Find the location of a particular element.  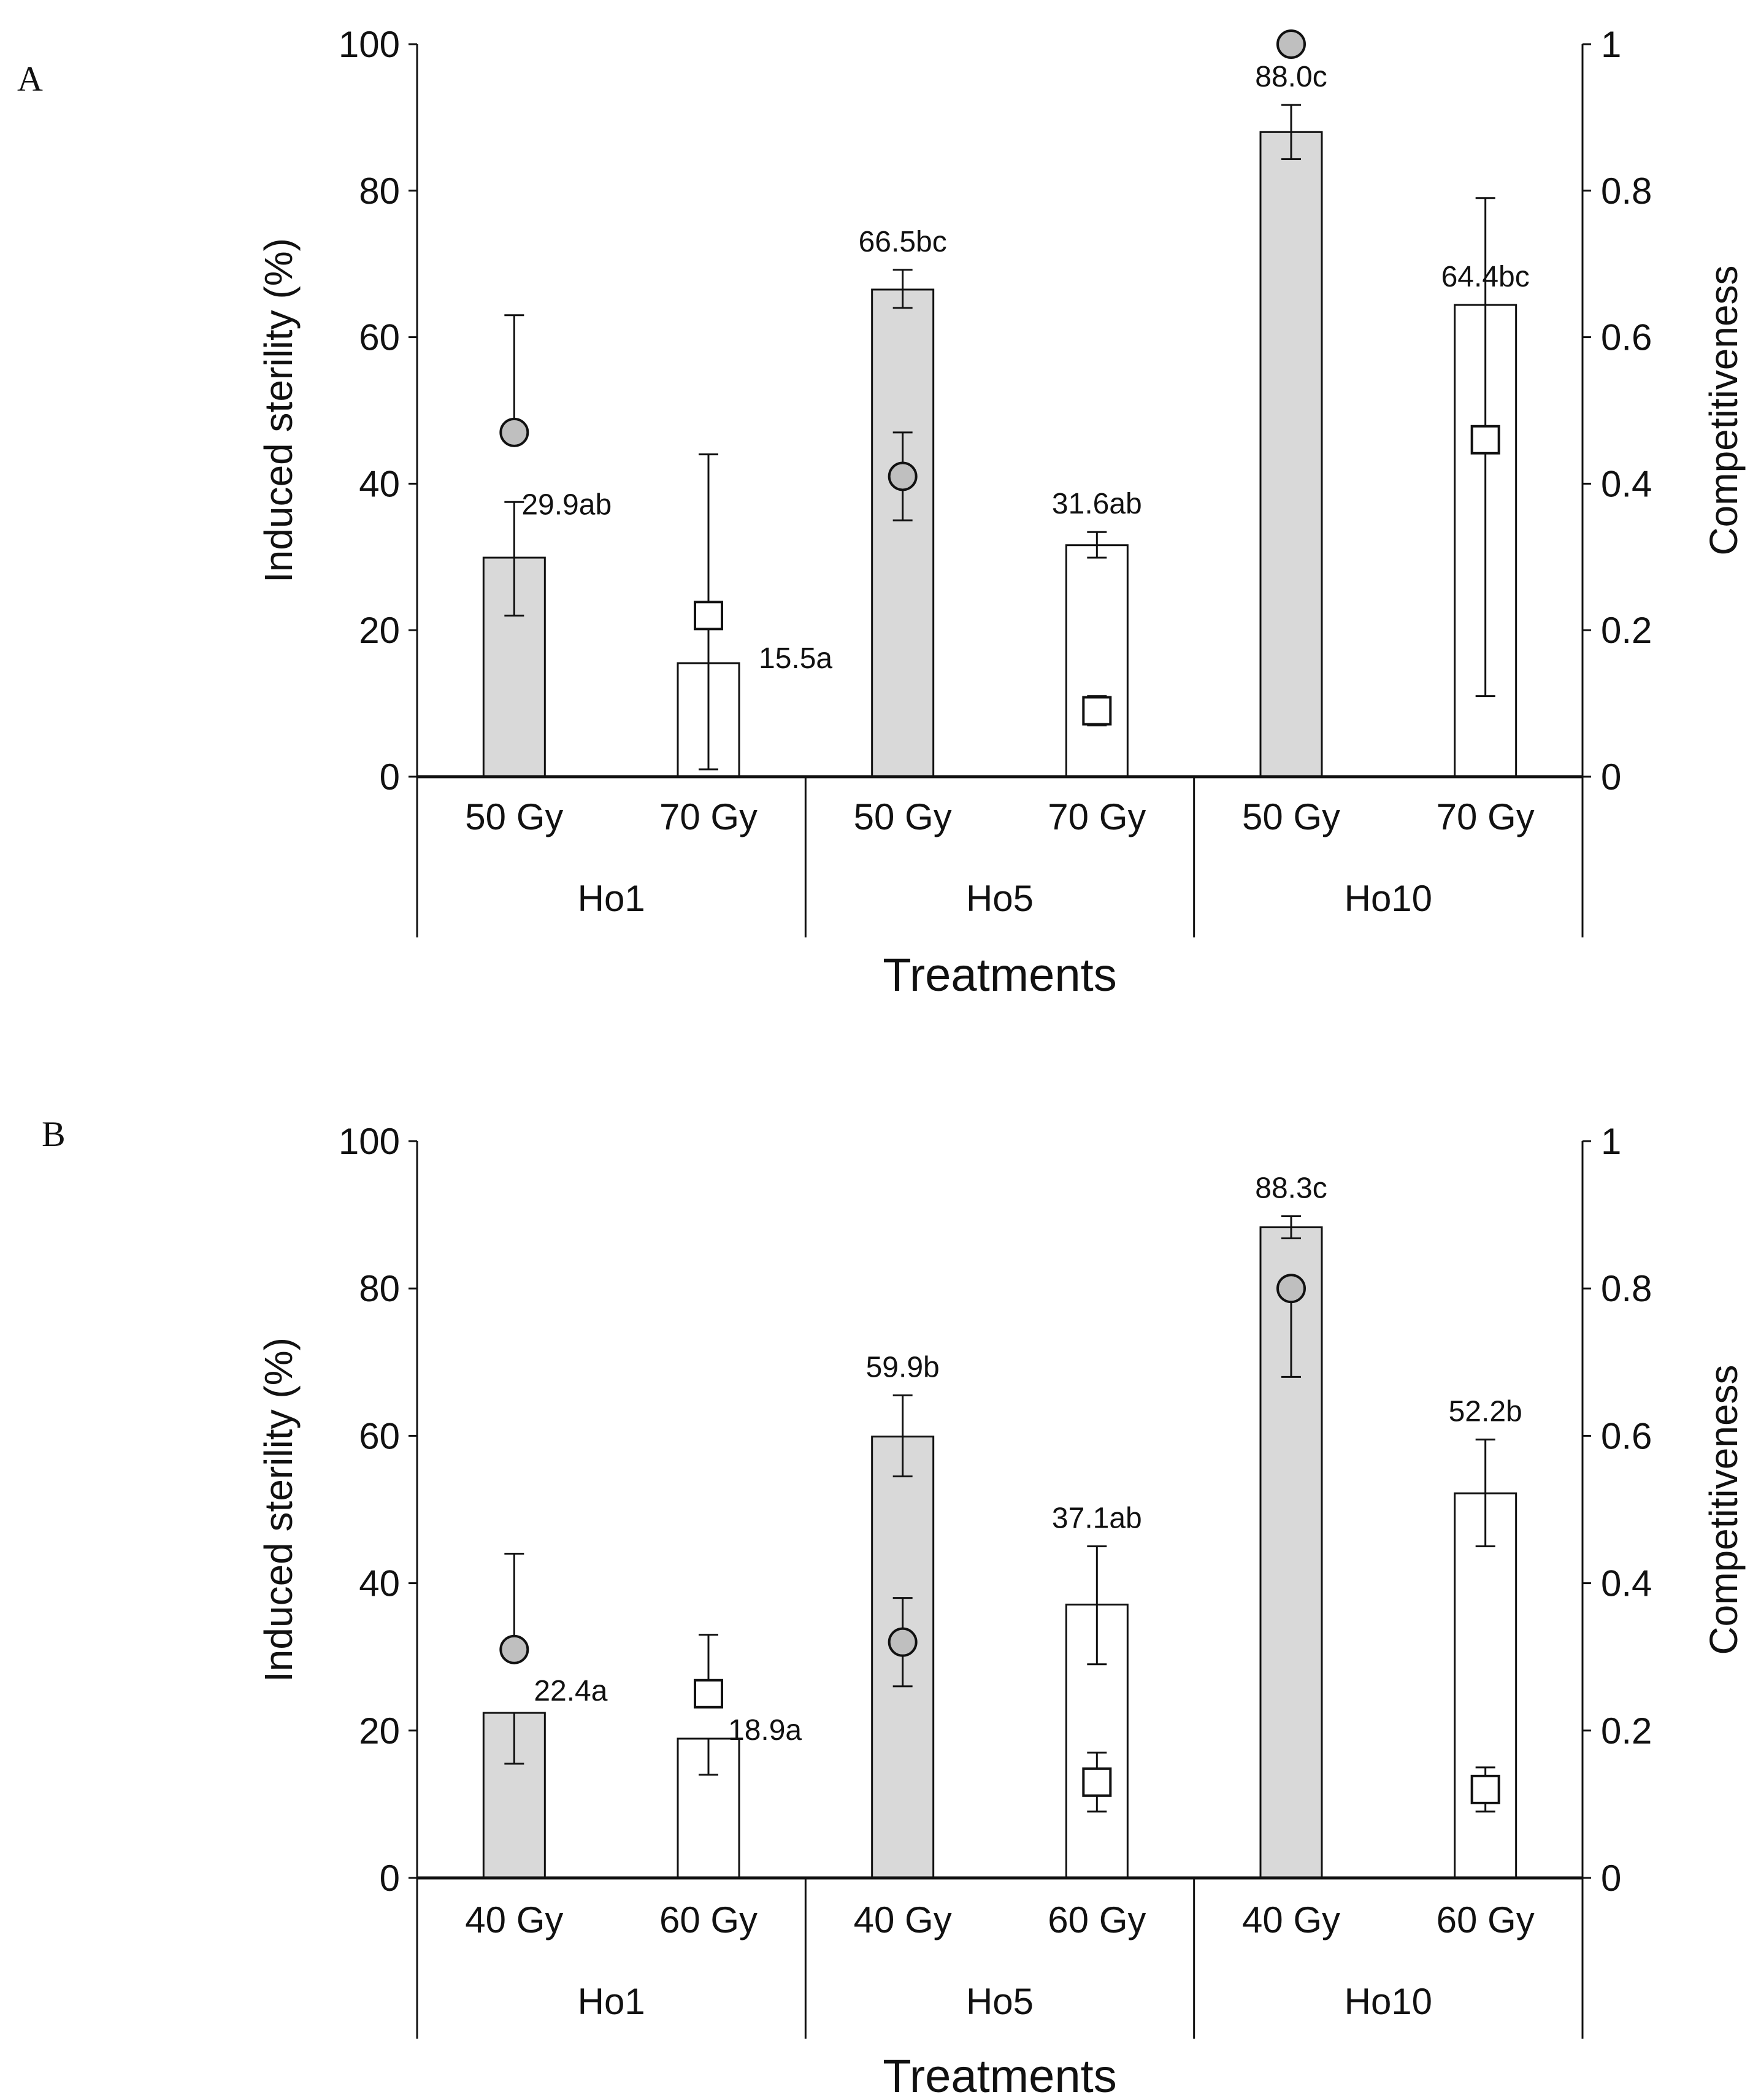

bar-data-label: 66.5bc is located at coordinates (903, 242).